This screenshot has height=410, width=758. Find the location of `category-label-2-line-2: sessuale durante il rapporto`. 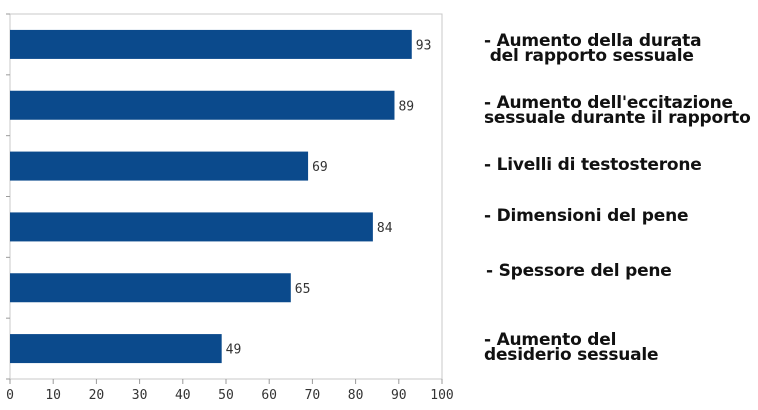

category-label-2-line-2: sessuale durante il rapporto is located at coordinates (617, 118).